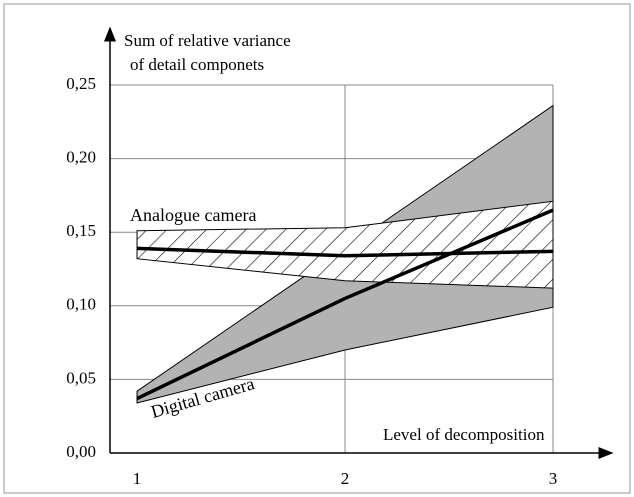  Describe the element at coordinates (464, 434) in the screenshot. I see `x-axis-label: Level of decomposition` at that location.